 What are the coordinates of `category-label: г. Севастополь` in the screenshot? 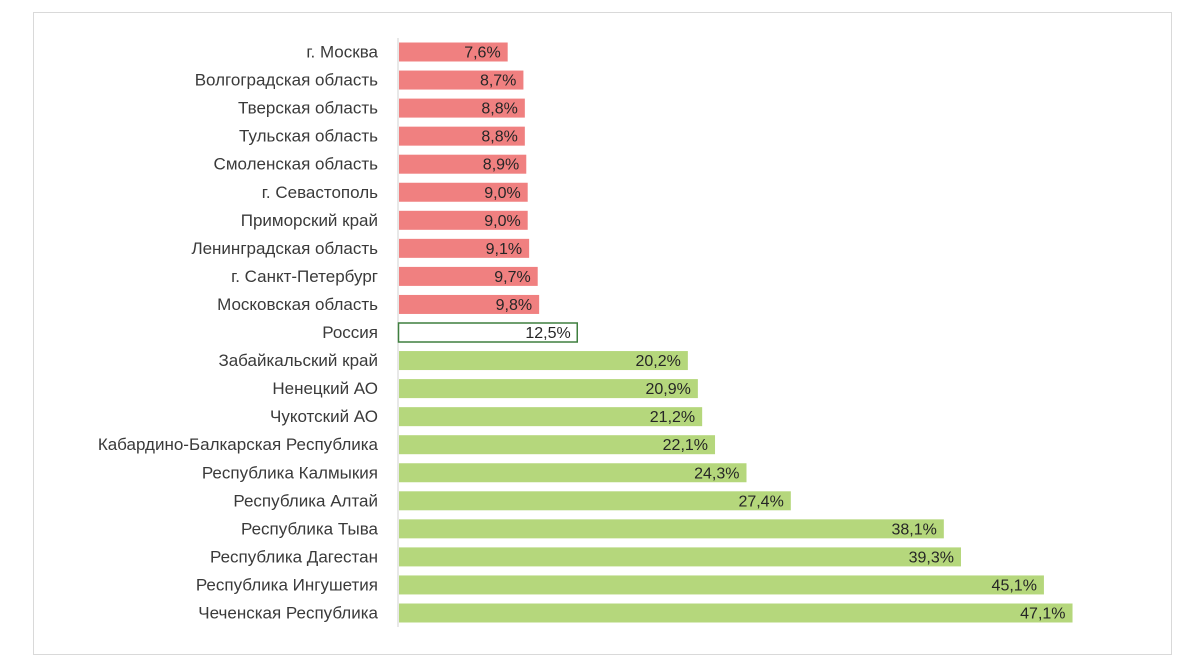 It's located at (320, 192).